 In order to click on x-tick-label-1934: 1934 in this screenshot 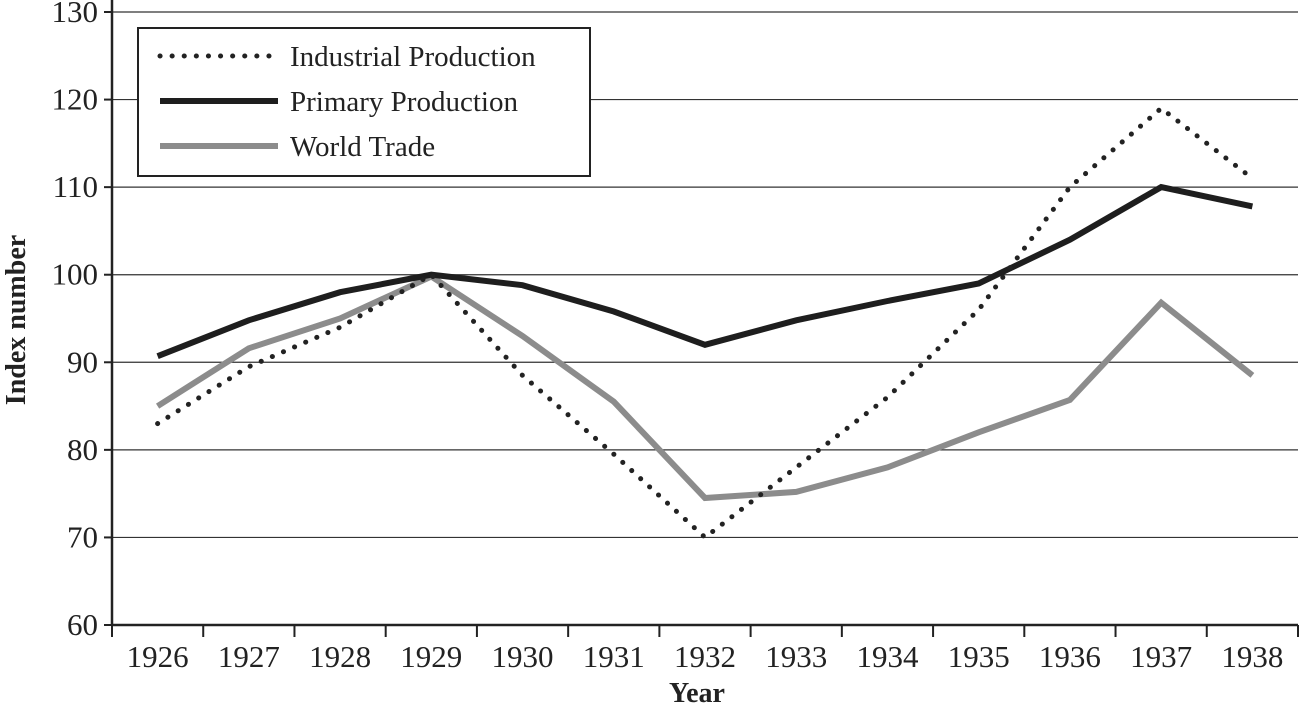, I will do `click(887, 656)`.